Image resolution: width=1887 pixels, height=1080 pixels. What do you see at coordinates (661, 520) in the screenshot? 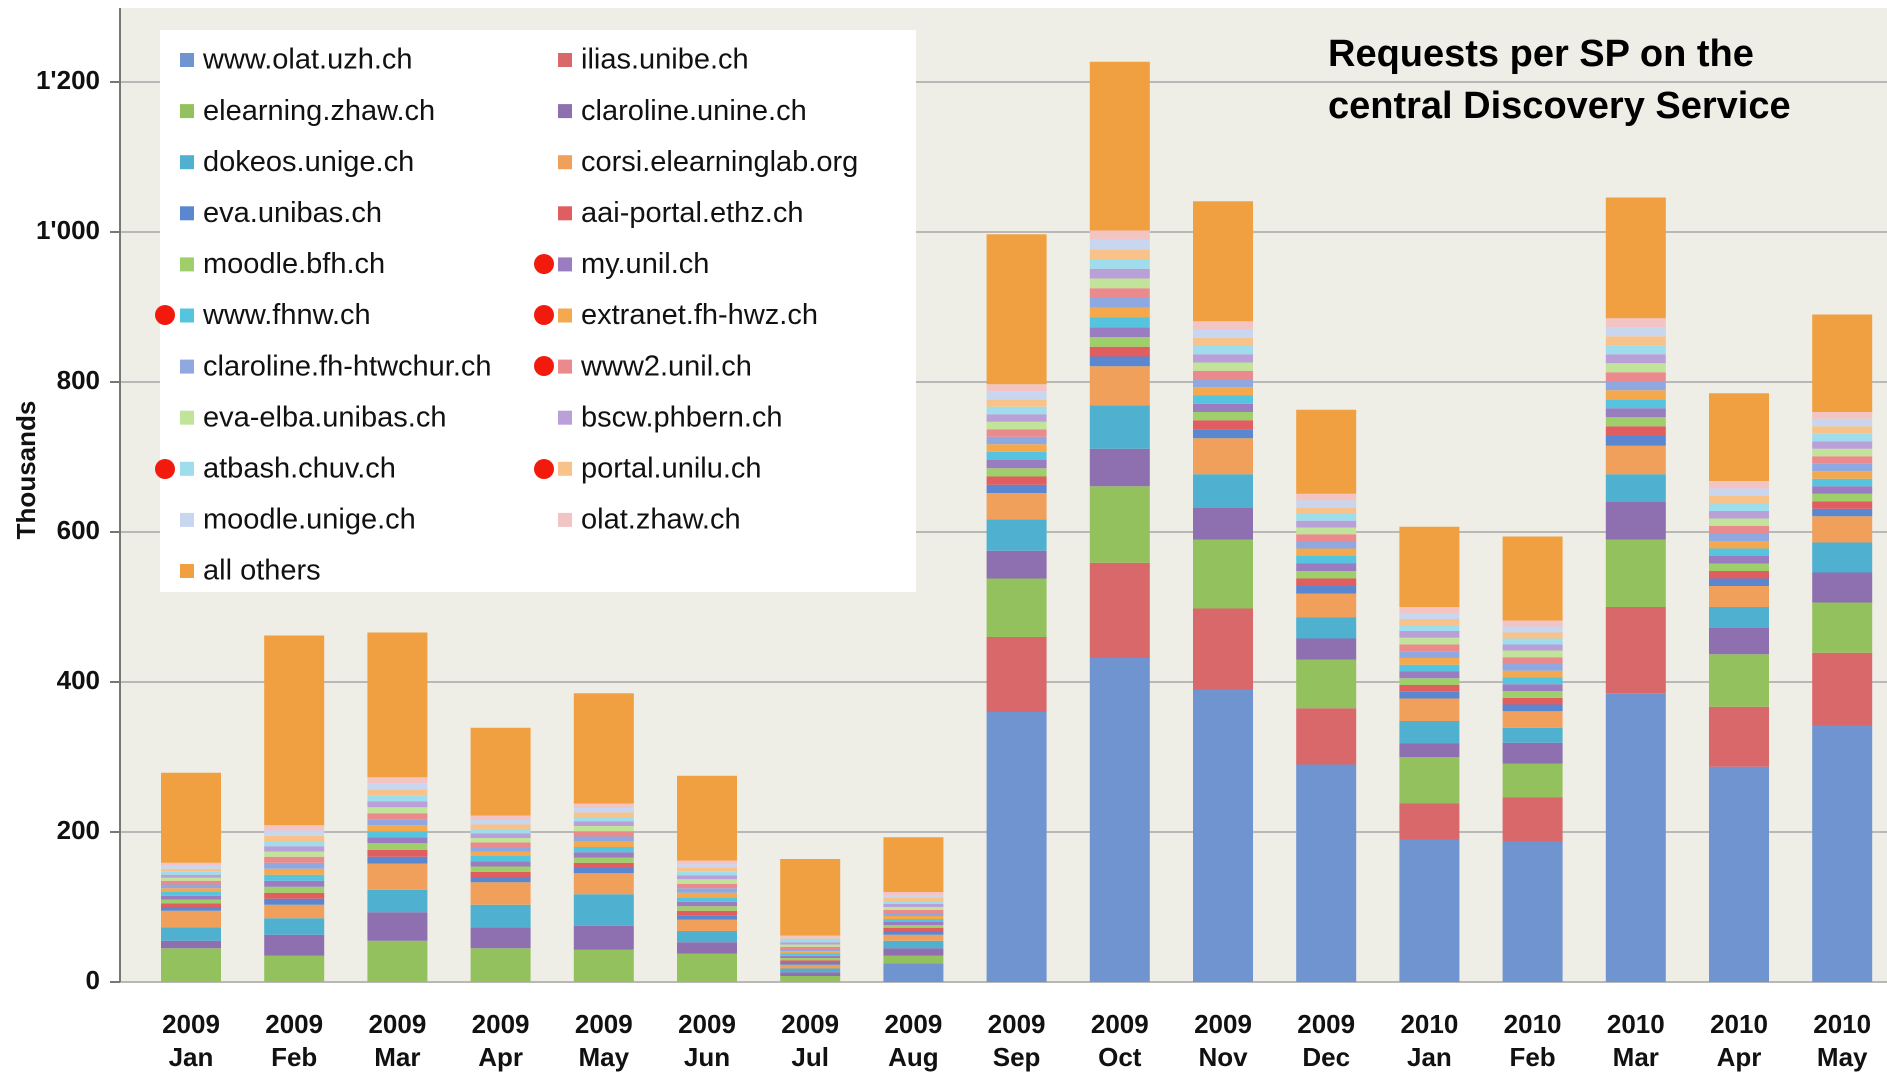
I see `legend-label: olat.zhaw.ch` at bounding box center [661, 520].